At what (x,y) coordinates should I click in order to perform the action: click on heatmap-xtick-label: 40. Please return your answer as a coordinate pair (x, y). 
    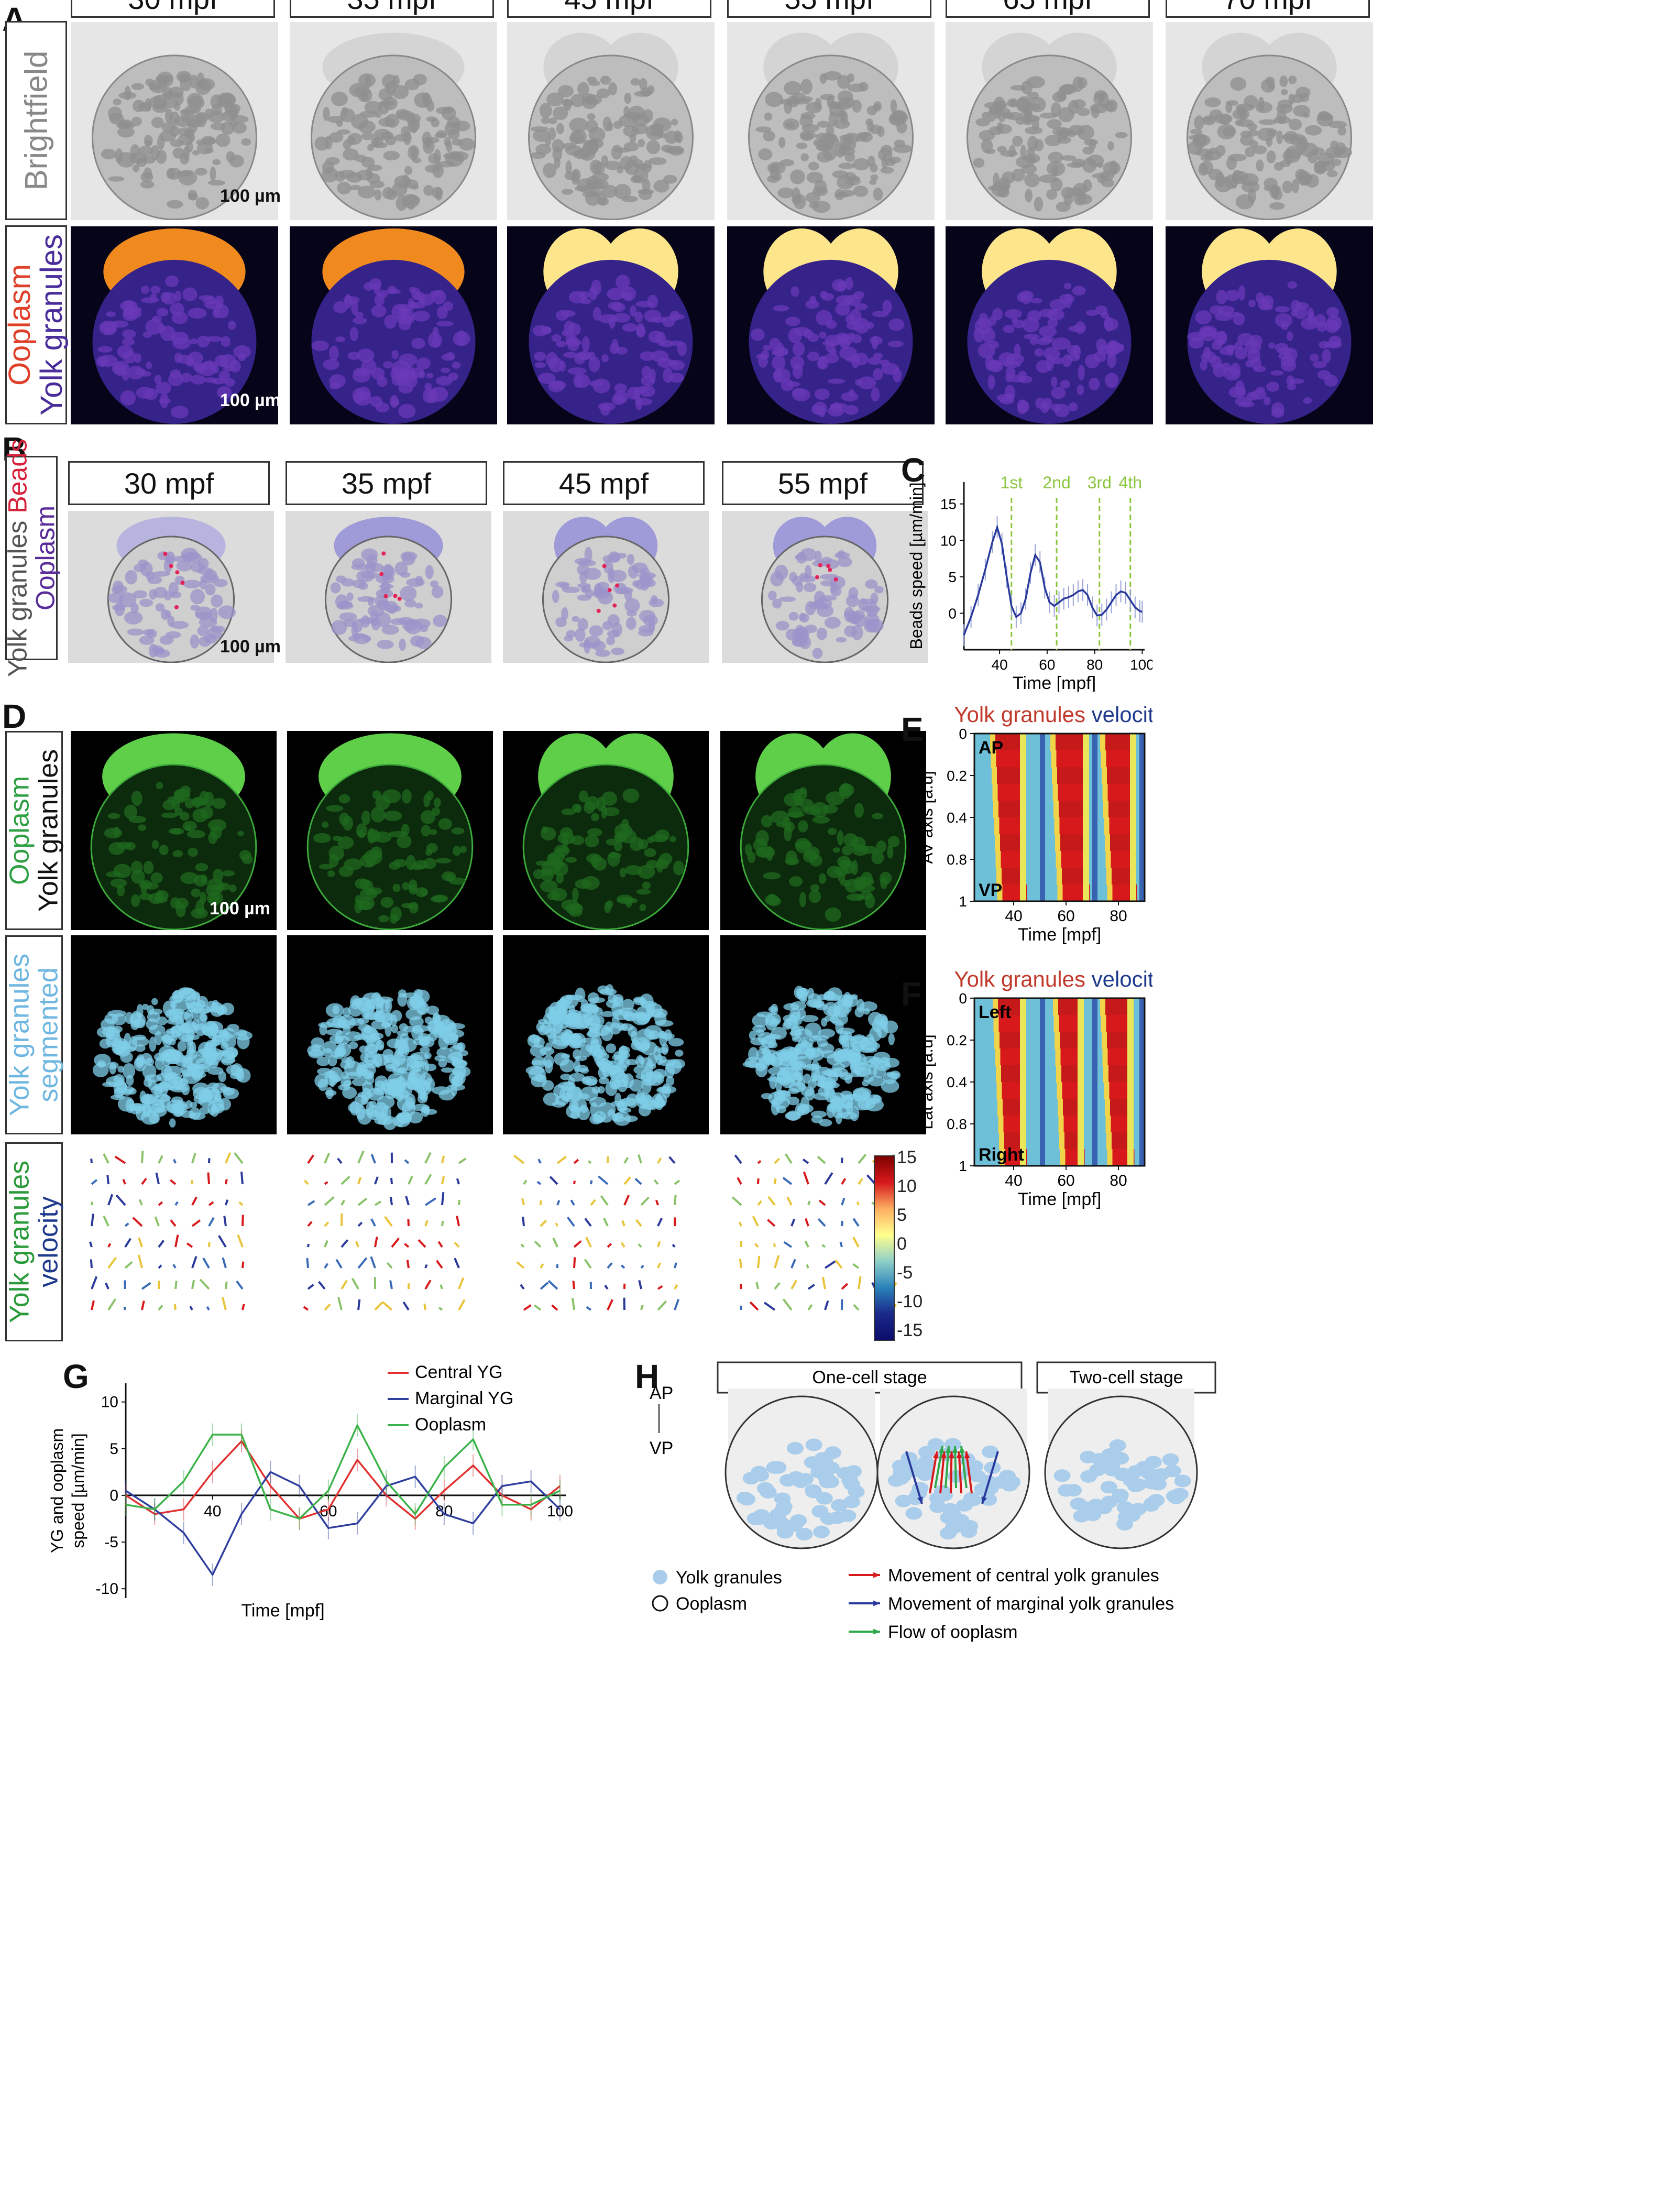
    Looking at the image, I should click on (1014, 1180).